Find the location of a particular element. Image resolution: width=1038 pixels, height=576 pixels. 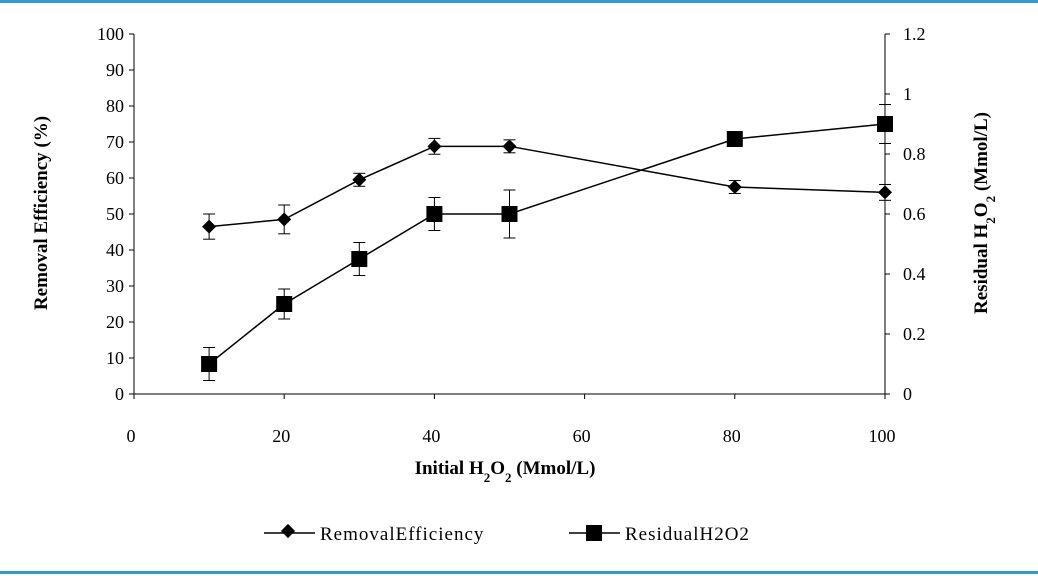

y-axis-right-title: Residual H2O2 (Mmol/L) is located at coordinates (984, 213).